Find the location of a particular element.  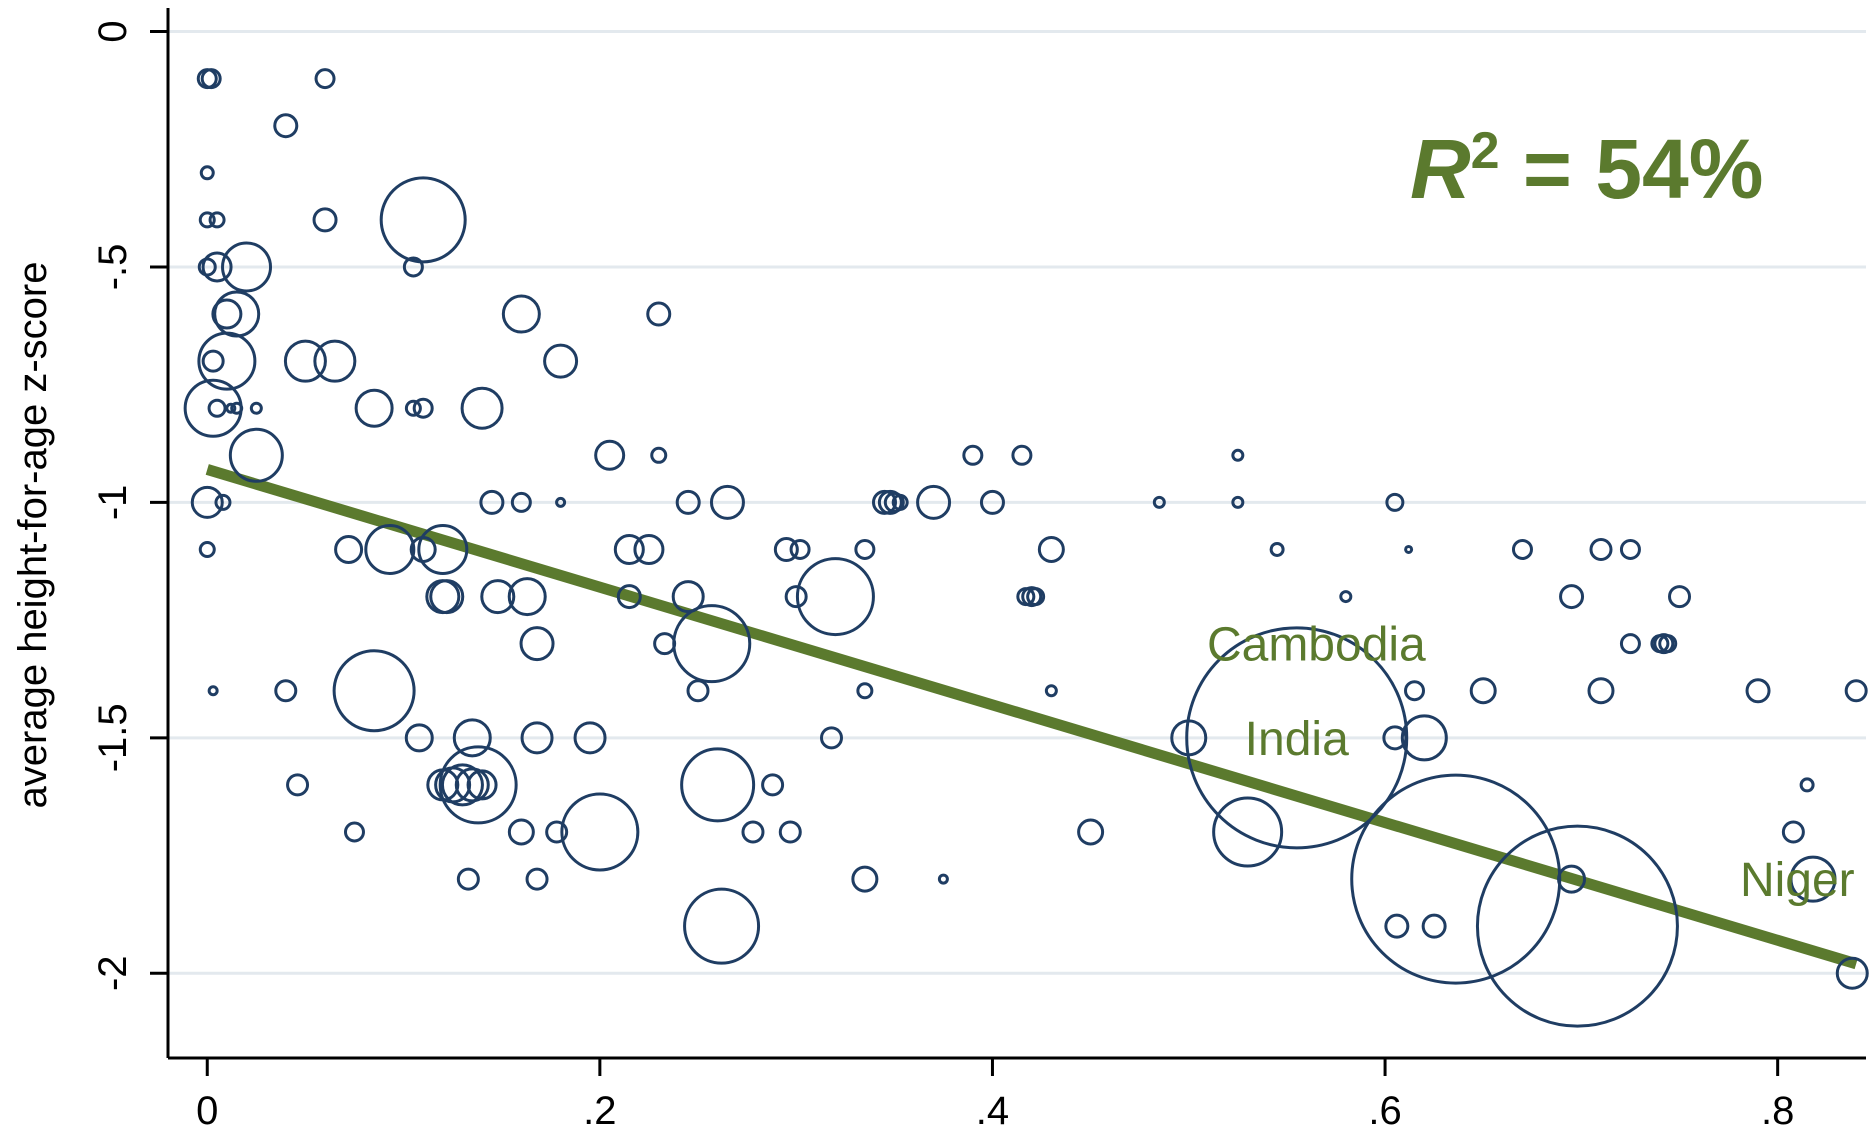

annotation-label: India is located at coordinates (1297, 739).